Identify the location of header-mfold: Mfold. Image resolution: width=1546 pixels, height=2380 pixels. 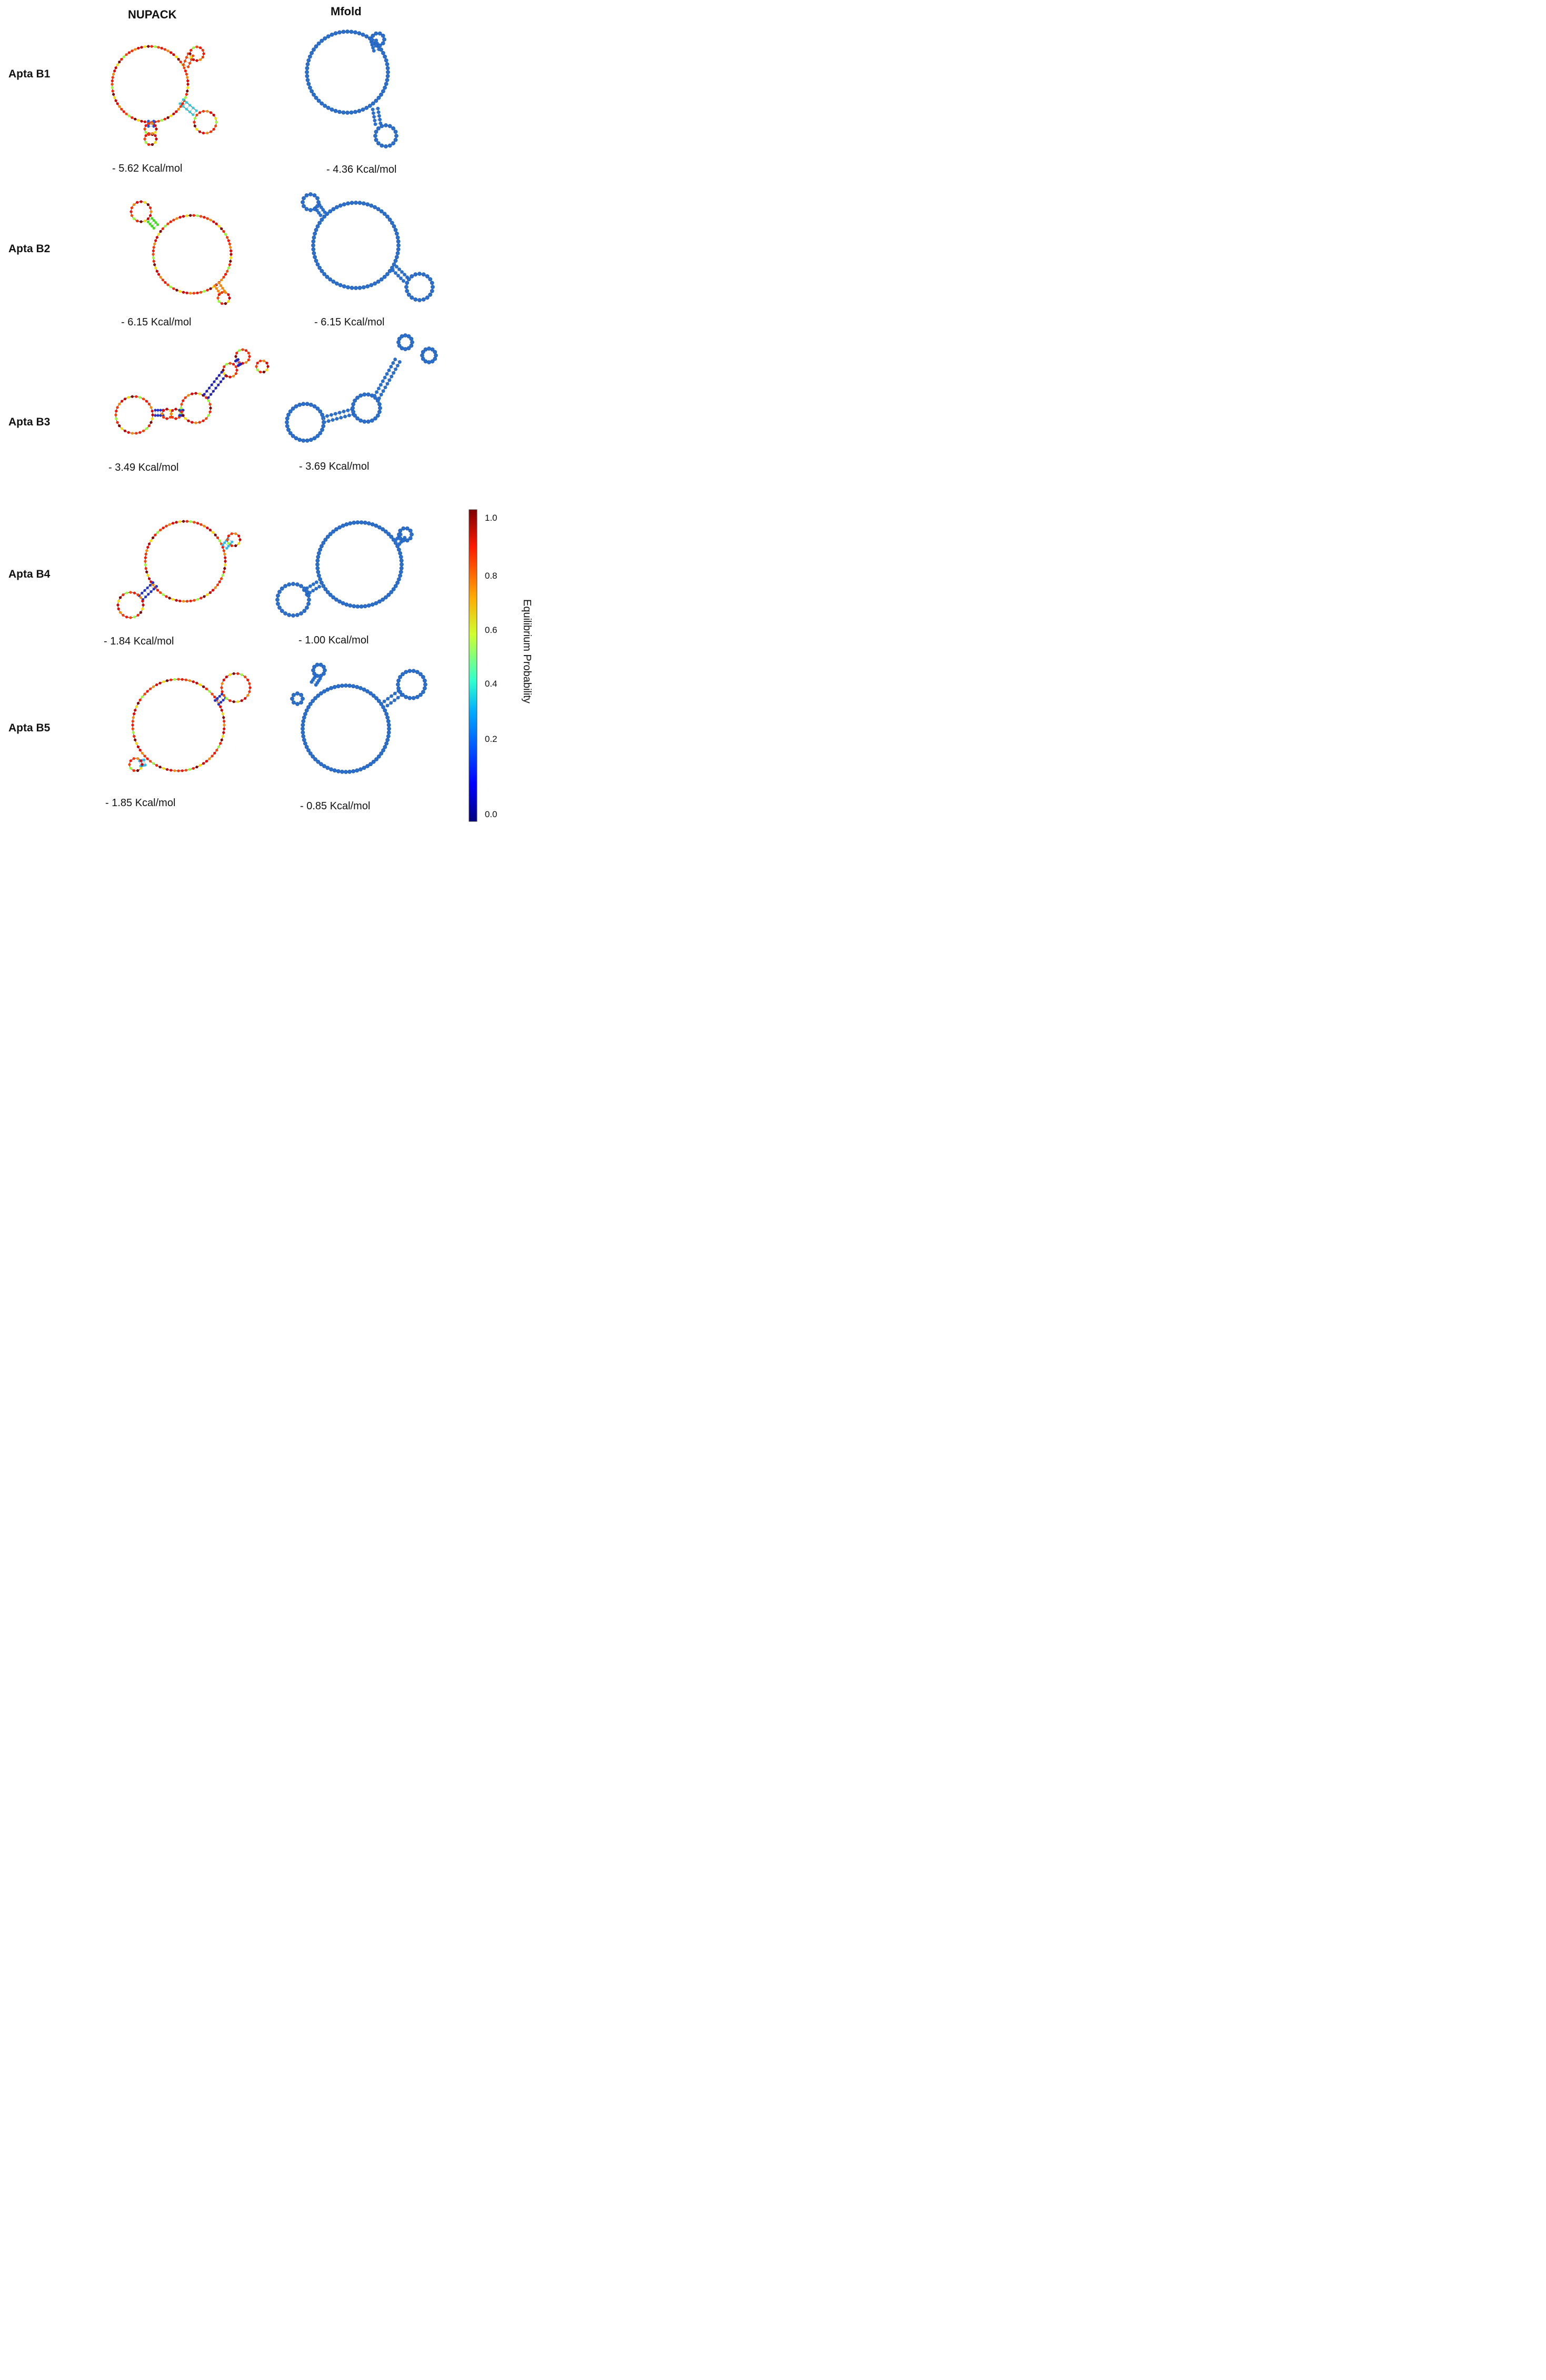
(346, 12).